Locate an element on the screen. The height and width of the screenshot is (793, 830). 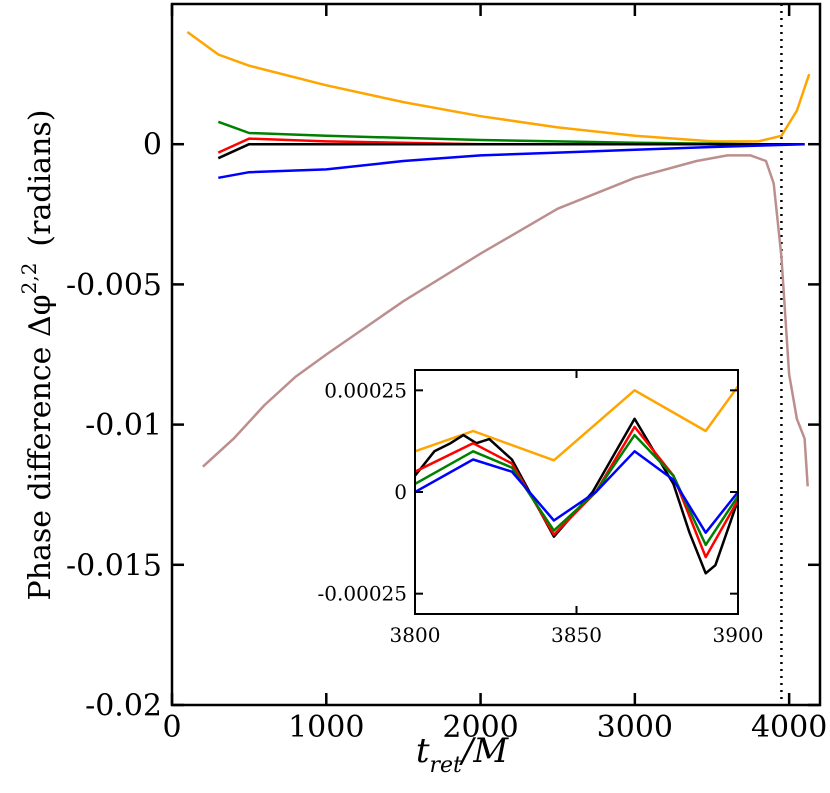
x-tick-label: 3900 is located at coordinates (738, 635).